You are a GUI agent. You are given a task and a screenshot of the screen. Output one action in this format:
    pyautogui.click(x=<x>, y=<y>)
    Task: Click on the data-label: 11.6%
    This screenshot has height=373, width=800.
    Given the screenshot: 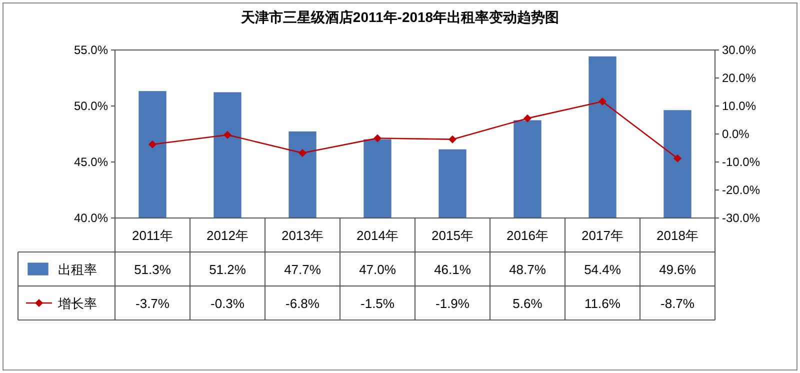 What is the action you would take?
    pyautogui.click(x=602, y=303)
    